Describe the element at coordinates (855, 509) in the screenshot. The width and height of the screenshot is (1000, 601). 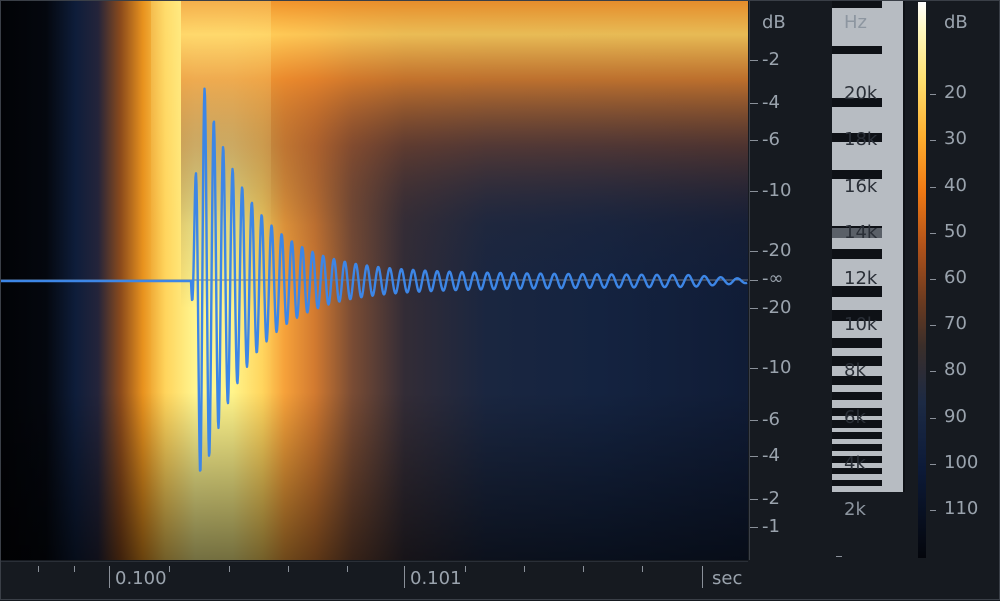
I see `frequency-label-2k: 2k` at that location.